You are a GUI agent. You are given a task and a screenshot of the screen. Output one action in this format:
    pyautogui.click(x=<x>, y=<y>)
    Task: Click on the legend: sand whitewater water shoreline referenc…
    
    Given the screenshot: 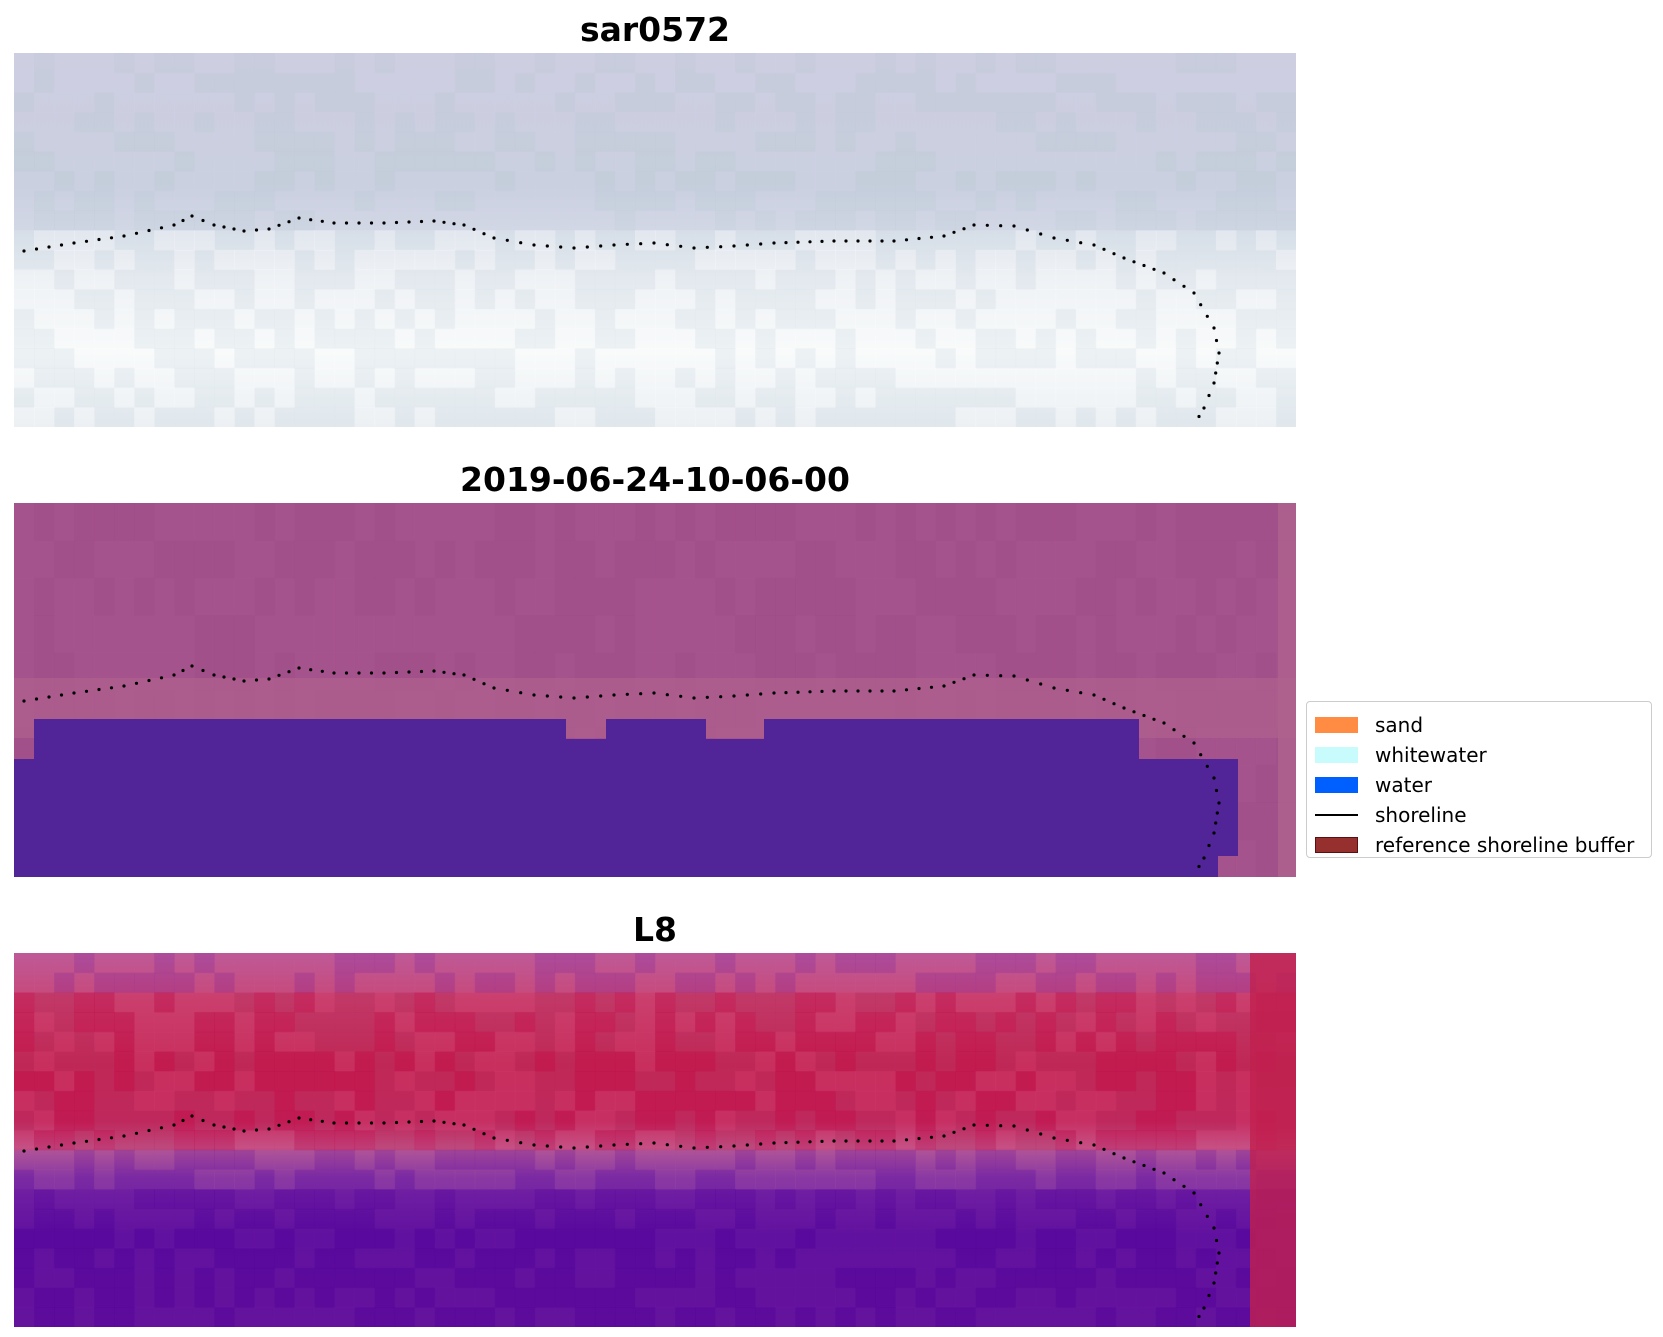 What is the action you would take?
    pyautogui.click(x=1479, y=779)
    